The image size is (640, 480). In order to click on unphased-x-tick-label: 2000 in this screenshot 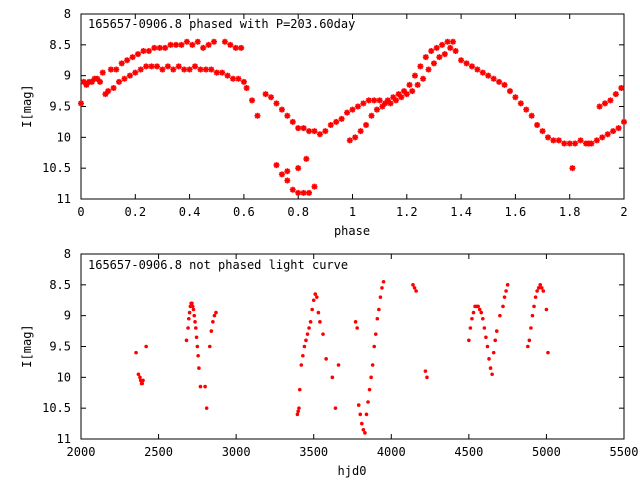, I will do `click(81, 452)`.